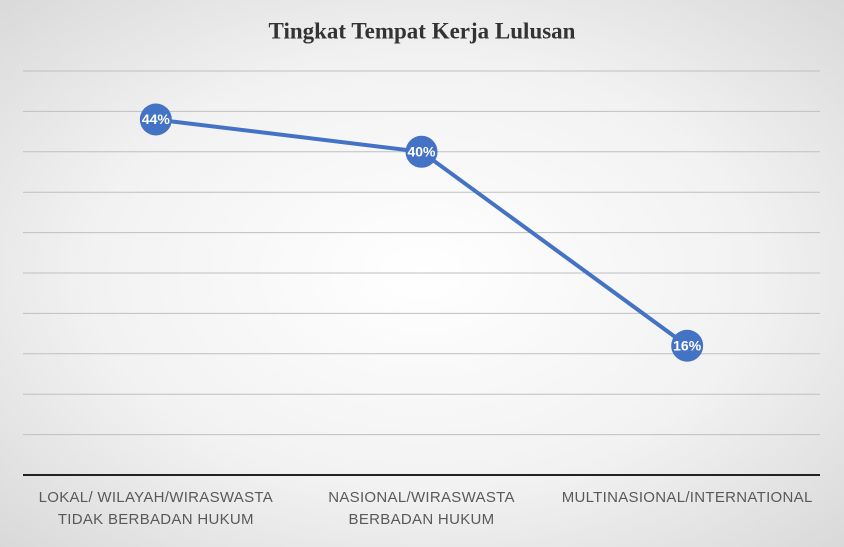 The width and height of the screenshot is (844, 547). Describe the element at coordinates (421, 508) in the screenshot. I see `x-tick-label: NASIONAL/WIRASWASTA BERBADAN HUKUM` at that location.